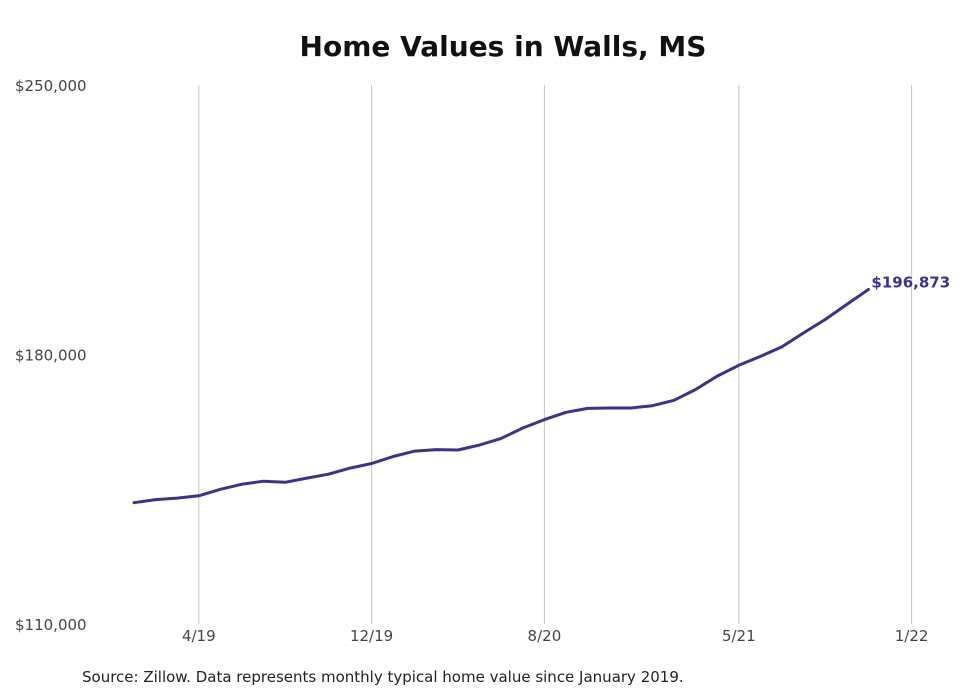 This screenshot has width=980, height=699. I want to click on x-axis-ticks: 4/19 12/19 8/20 5/21 1/22, so click(555, 636).